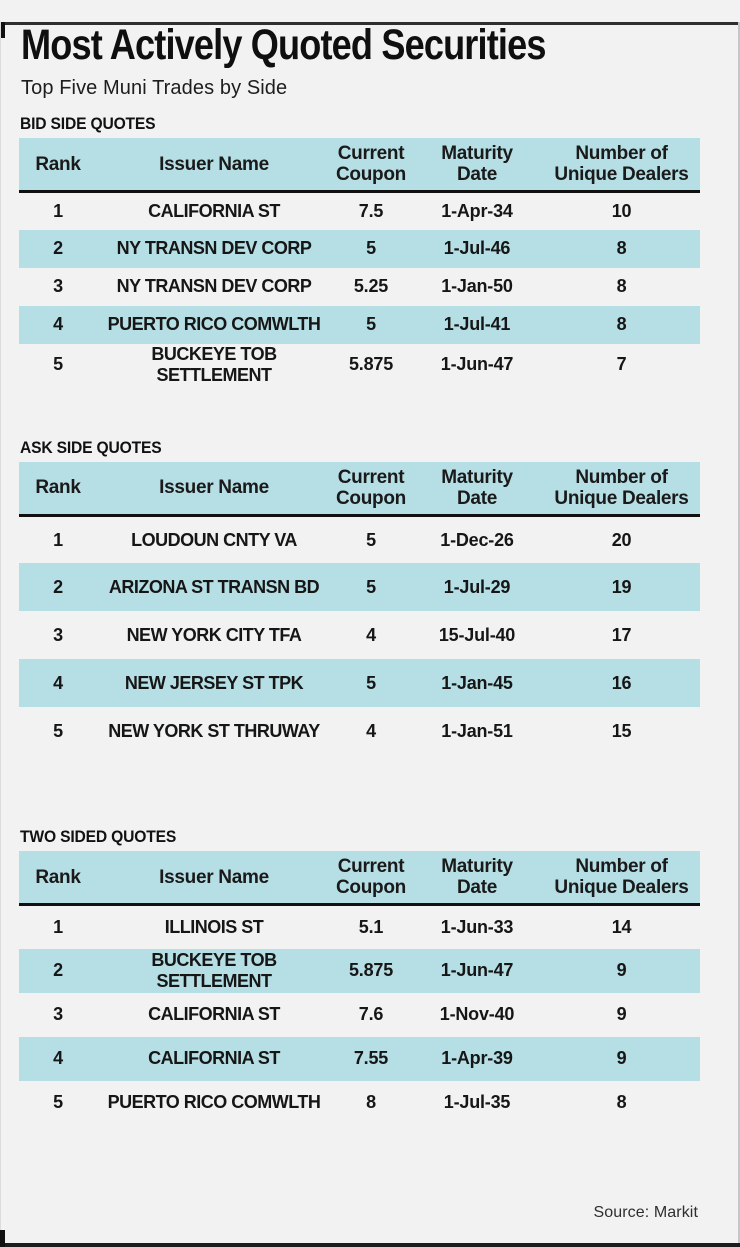  Describe the element at coordinates (371, 1102) in the screenshot. I see `cell-current-coupon: 8` at that location.